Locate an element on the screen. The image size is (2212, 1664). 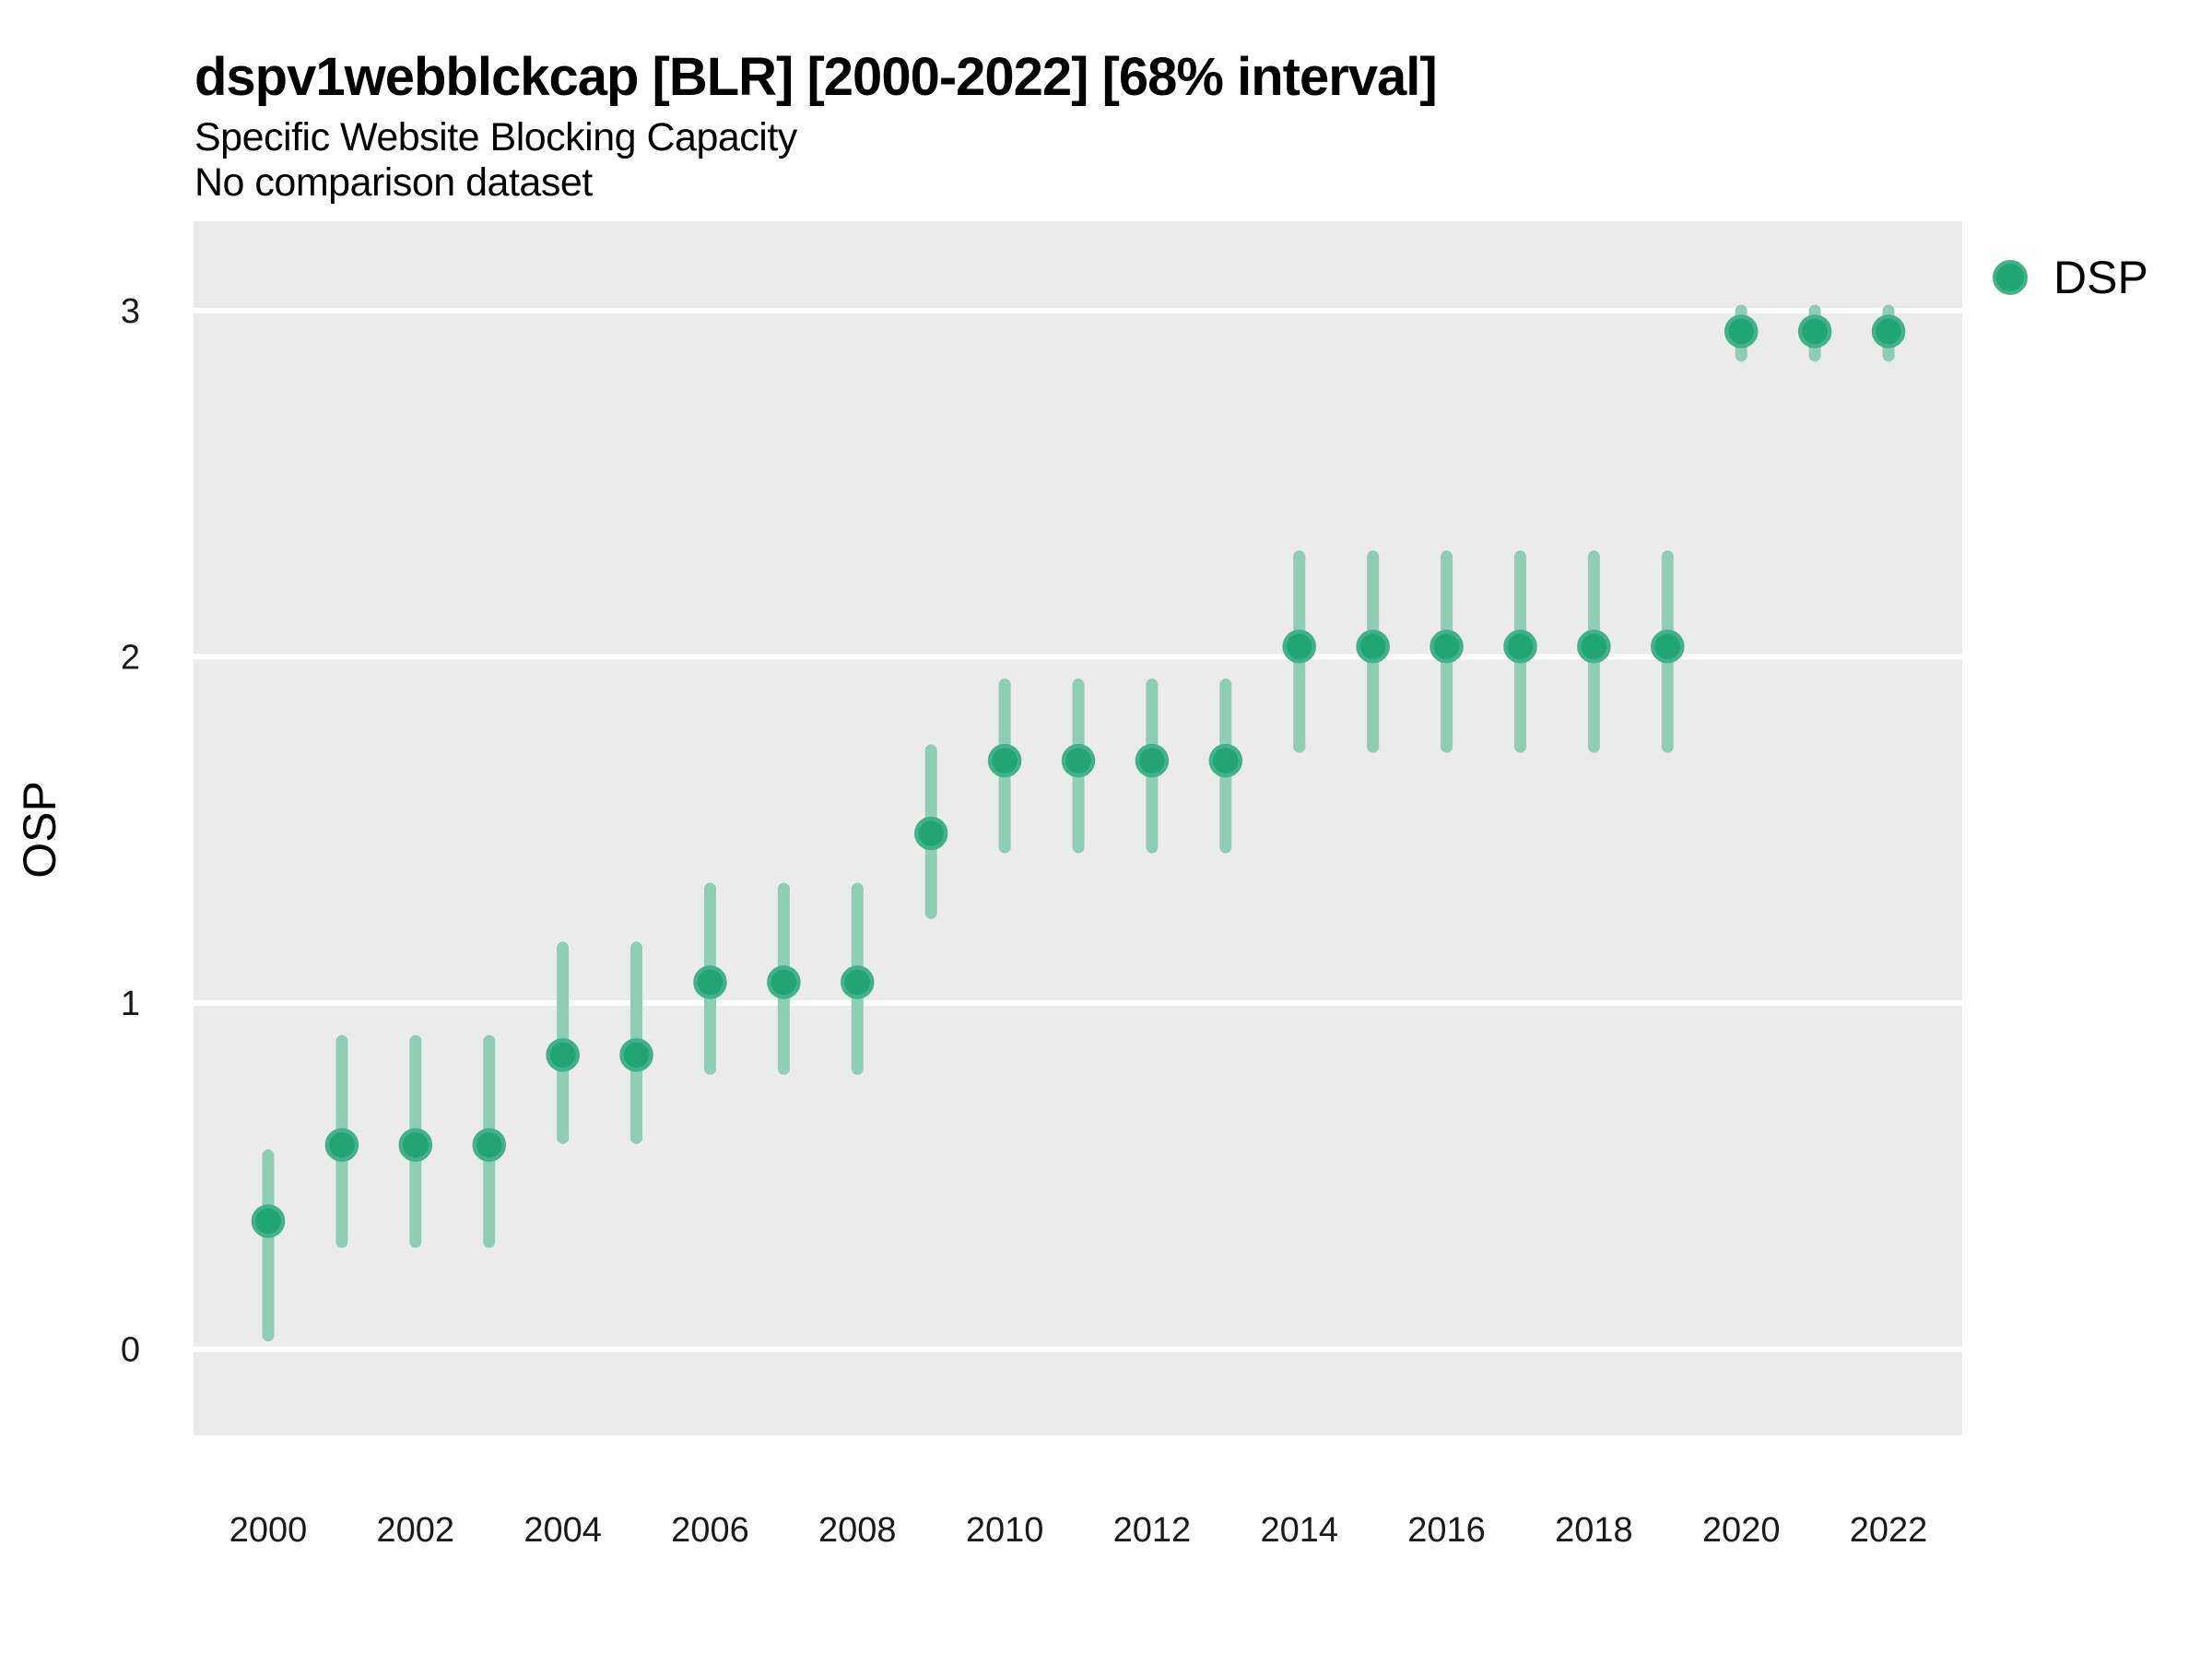
data-point-2021 is located at coordinates (1814, 331).